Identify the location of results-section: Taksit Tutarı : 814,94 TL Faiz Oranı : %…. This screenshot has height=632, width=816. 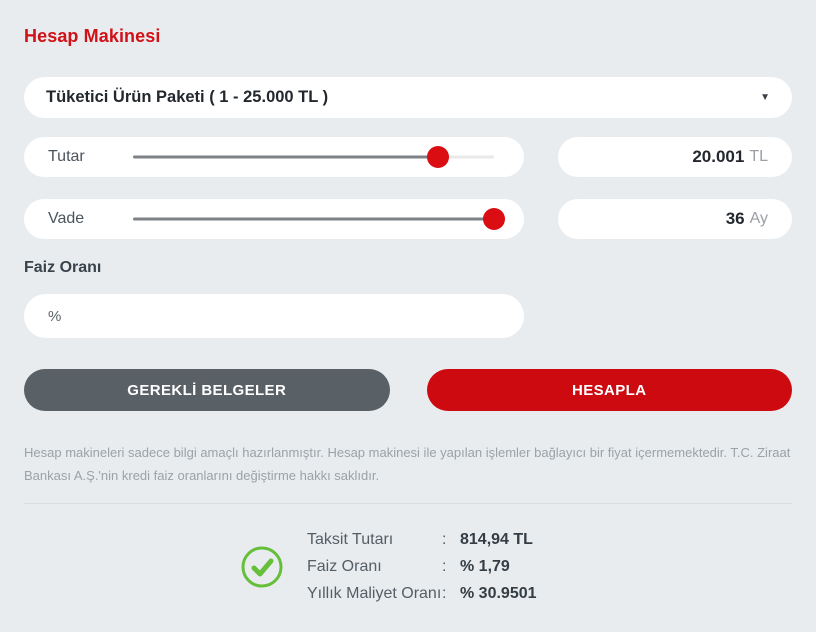
(516, 567).